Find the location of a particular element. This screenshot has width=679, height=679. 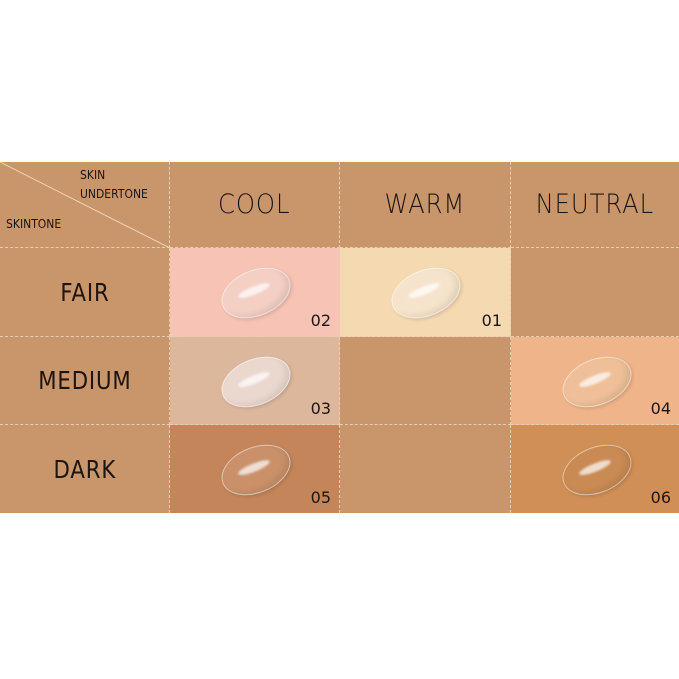

row-header-fair: FAIR is located at coordinates (85, 292).